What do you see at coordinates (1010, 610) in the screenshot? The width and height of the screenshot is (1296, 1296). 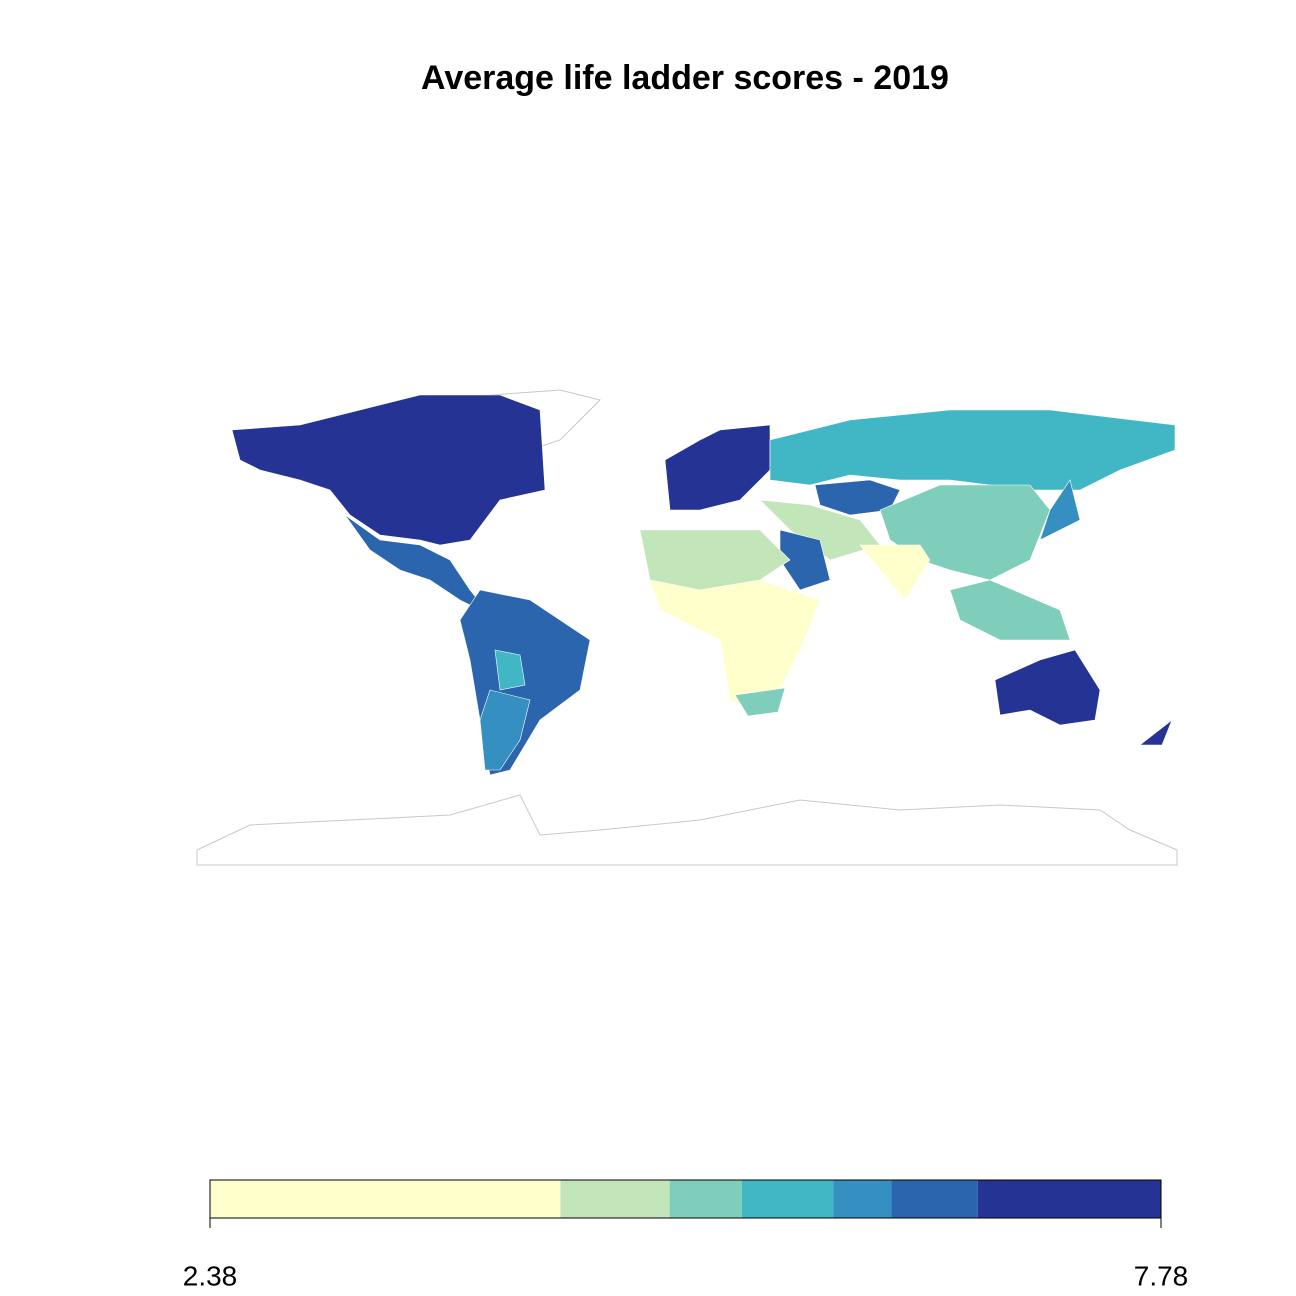 I see `southeast-asia` at bounding box center [1010, 610].